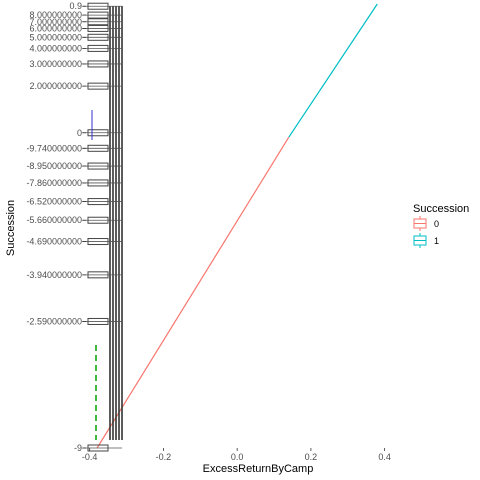  I want to click on y-tick-label: 0.9, so click(75, 6).